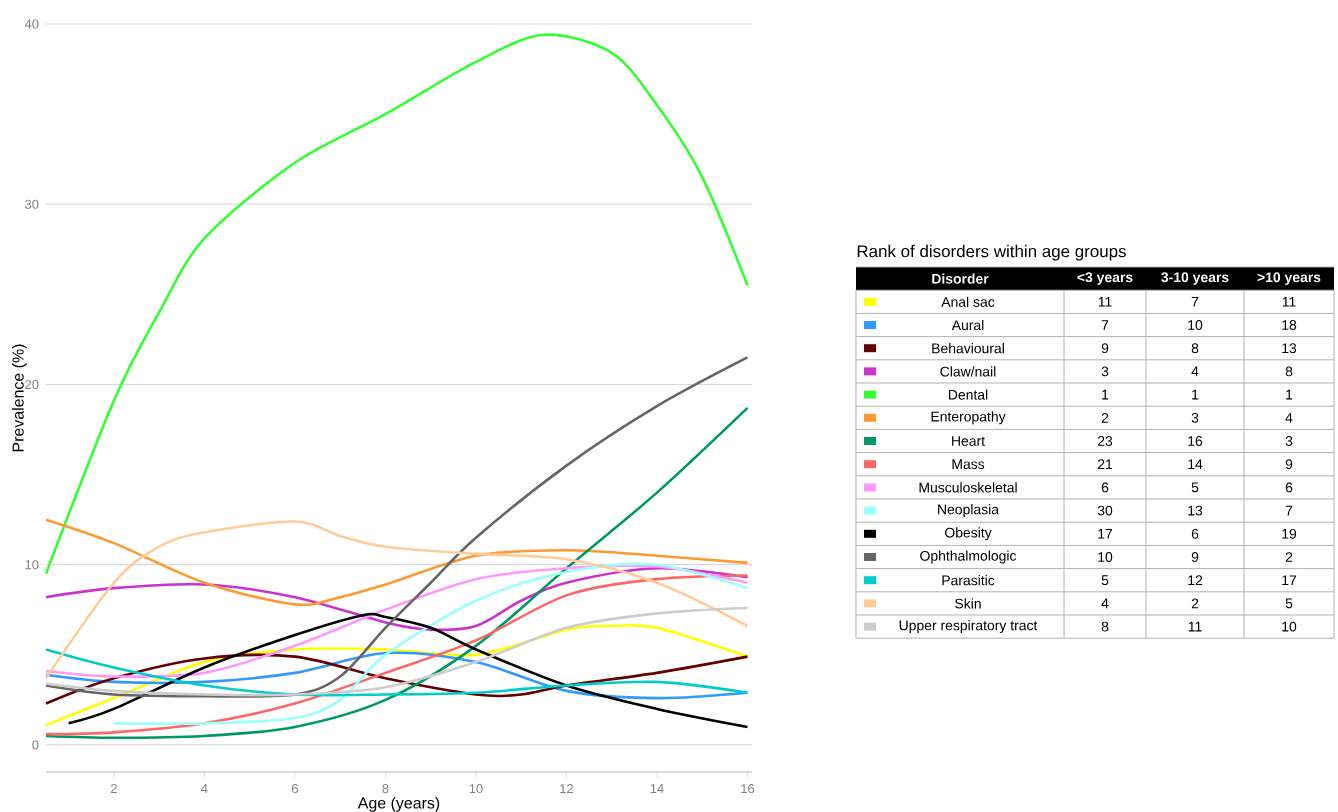 The image size is (1338, 812). What do you see at coordinates (991, 252) in the screenshot?
I see `text: Rank of disorders within age groups` at bounding box center [991, 252].